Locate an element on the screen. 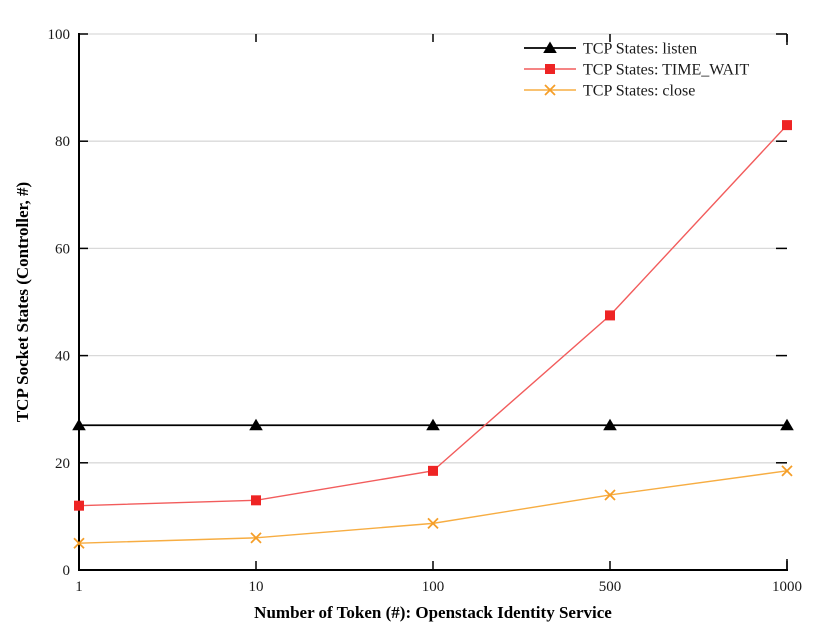 The height and width of the screenshot is (636, 826). series-tcp-states-close is located at coordinates (433, 507).